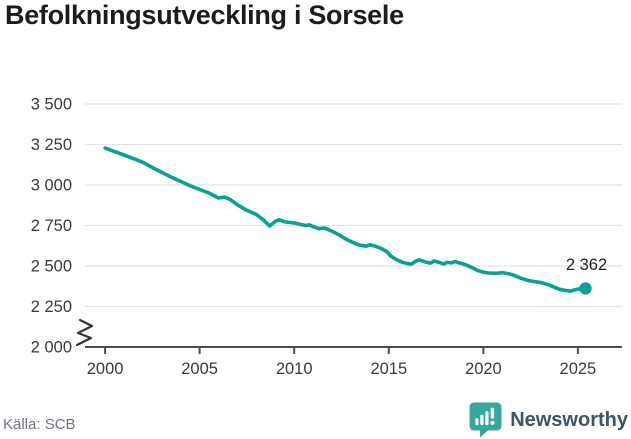 The image size is (631, 439). What do you see at coordinates (492, 422) in the screenshot?
I see `exclamation-dot-icon` at bounding box center [492, 422].